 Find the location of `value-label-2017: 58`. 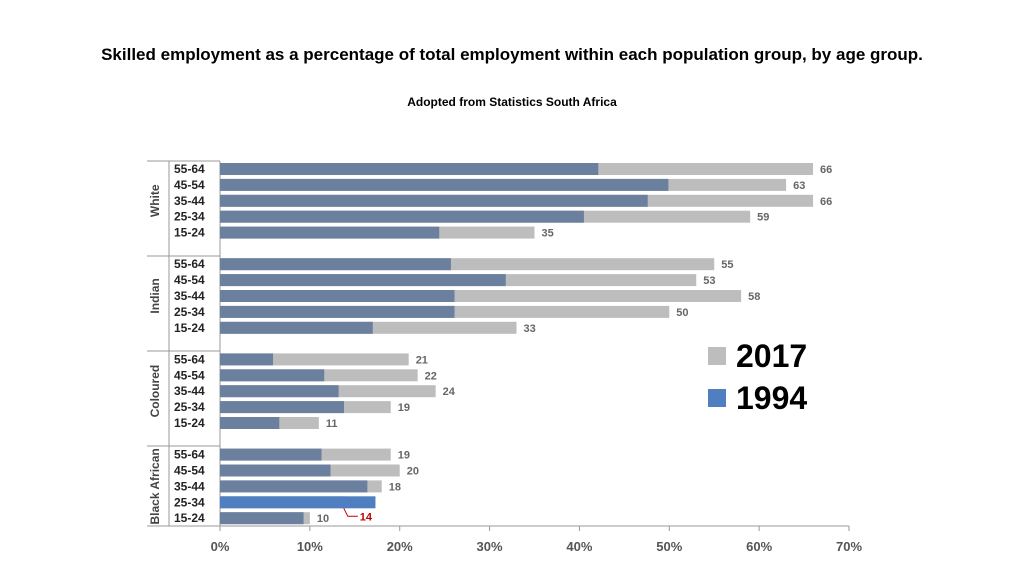

value-label-2017: 58 is located at coordinates (754, 297).